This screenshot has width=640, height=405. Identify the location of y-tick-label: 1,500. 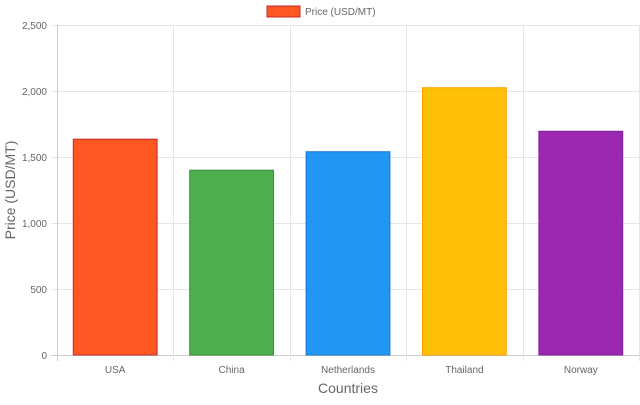
(34, 158).